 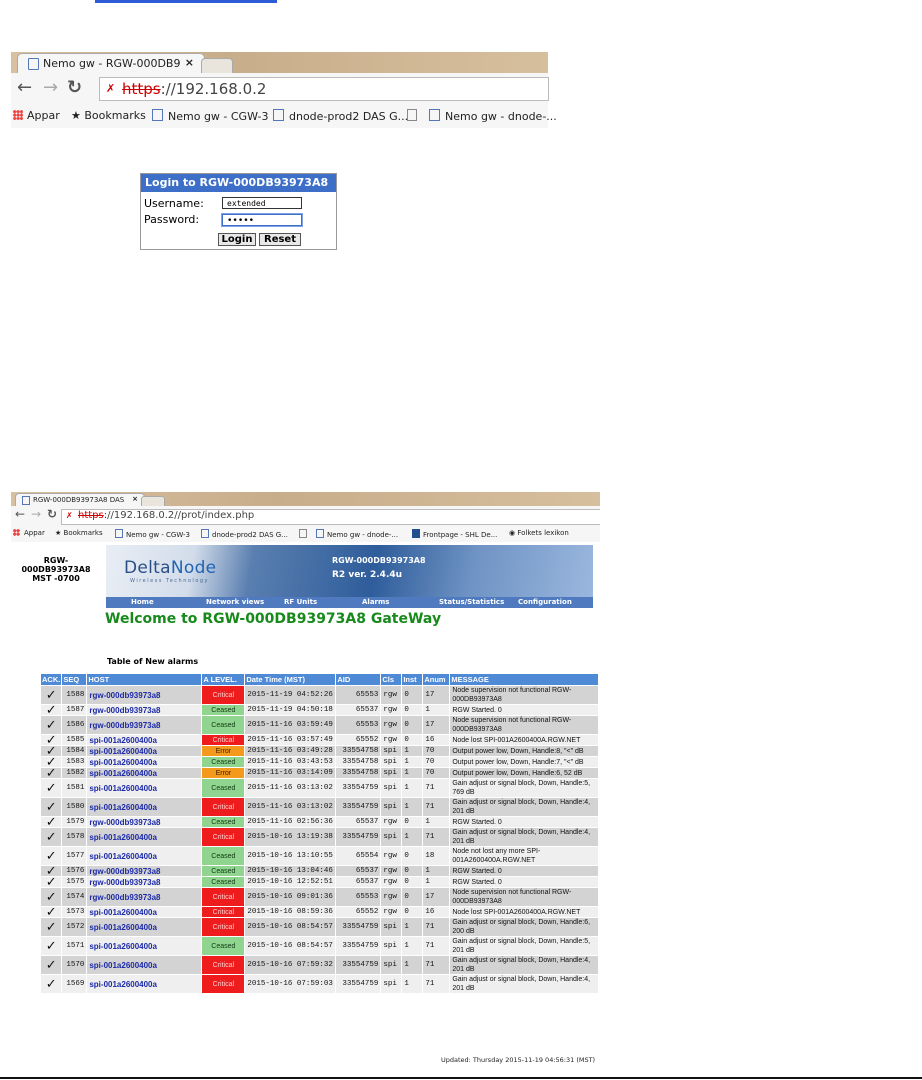 What do you see at coordinates (391, 679) in the screenshot?
I see `col-cls: Cls` at bounding box center [391, 679].